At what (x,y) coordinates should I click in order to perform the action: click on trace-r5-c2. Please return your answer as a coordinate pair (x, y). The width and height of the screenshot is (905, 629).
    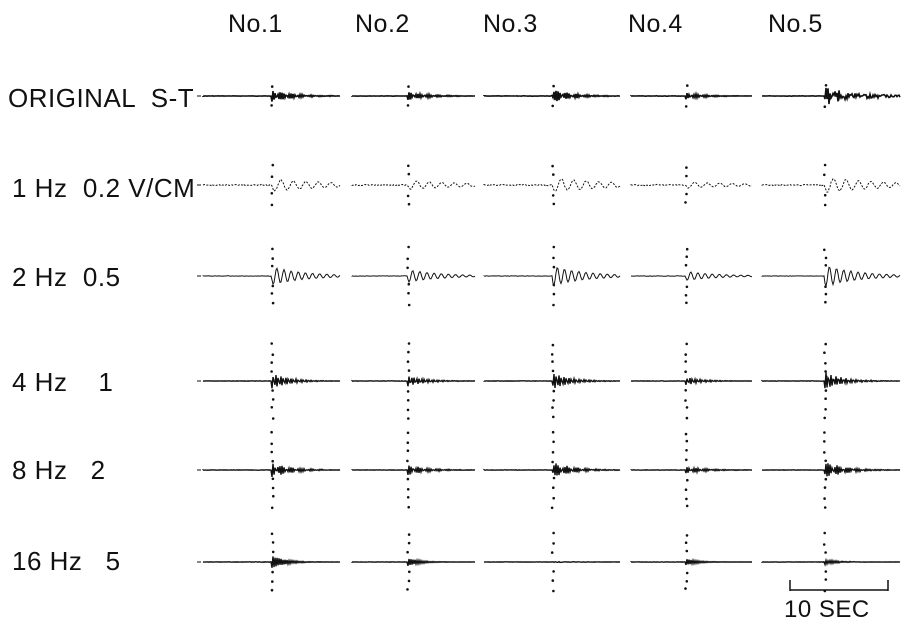
    Looking at the image, I should click on (413, 470).